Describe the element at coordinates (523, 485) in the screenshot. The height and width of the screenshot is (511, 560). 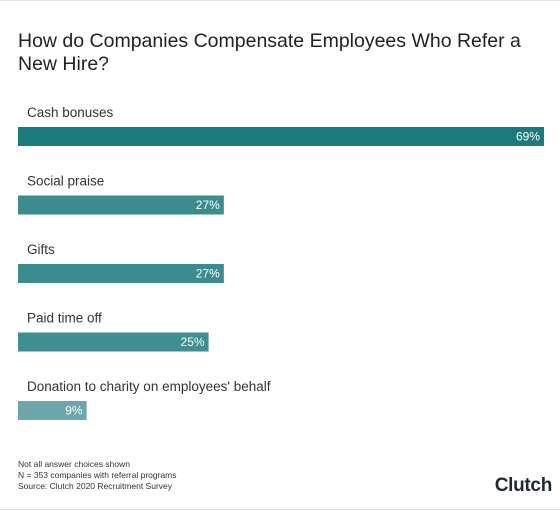
I see `clutch-logo: Clutch` at that location.